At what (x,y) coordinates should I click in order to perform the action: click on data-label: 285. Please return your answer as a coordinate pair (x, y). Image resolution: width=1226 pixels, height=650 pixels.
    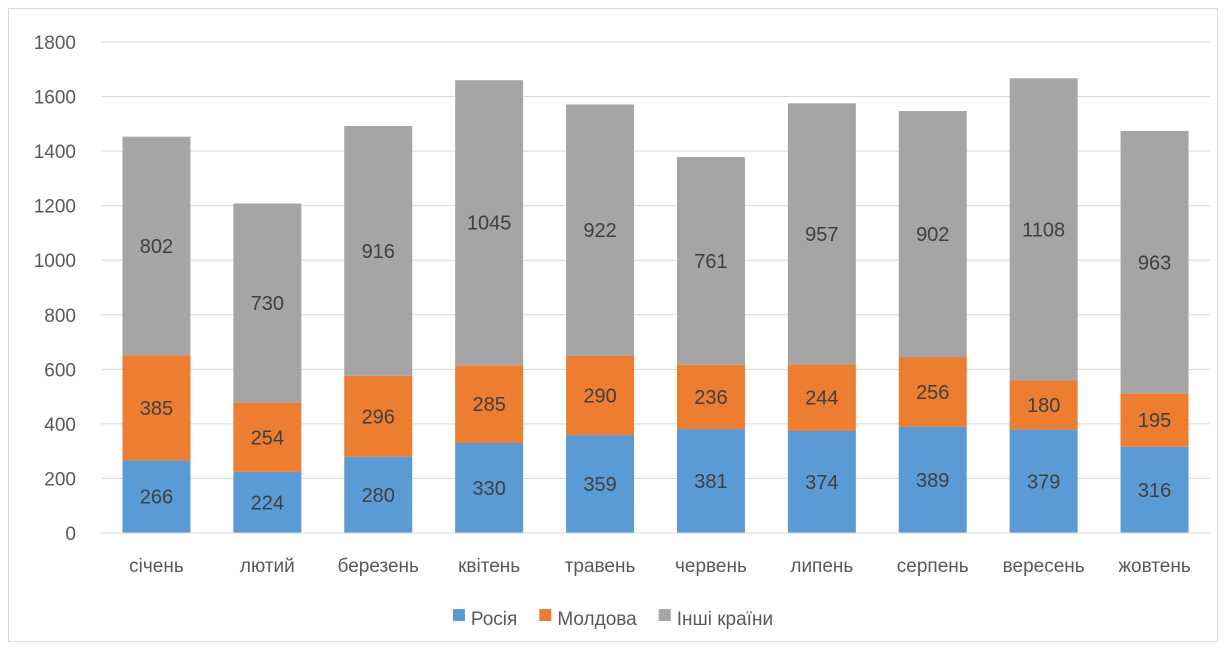
    Looking at the image, I should click on (488, 405).